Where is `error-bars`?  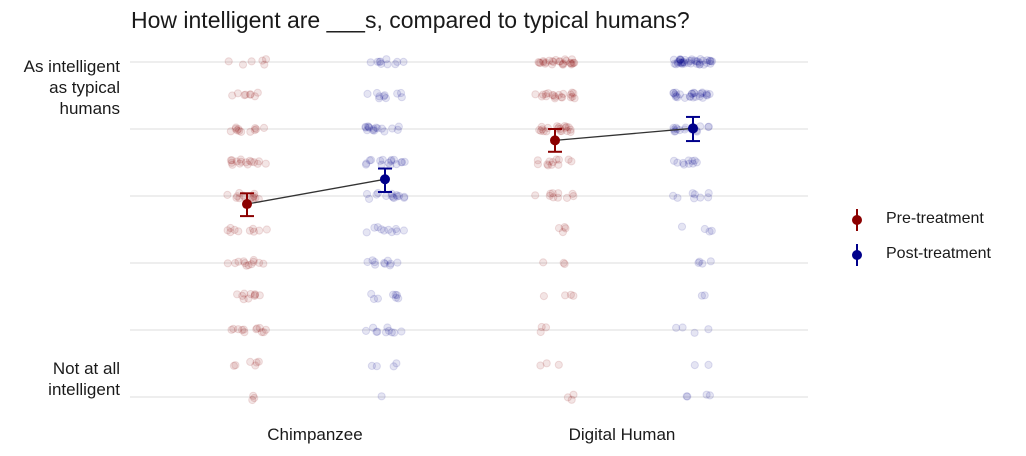
error-bars is located at coordinates (470, 166).